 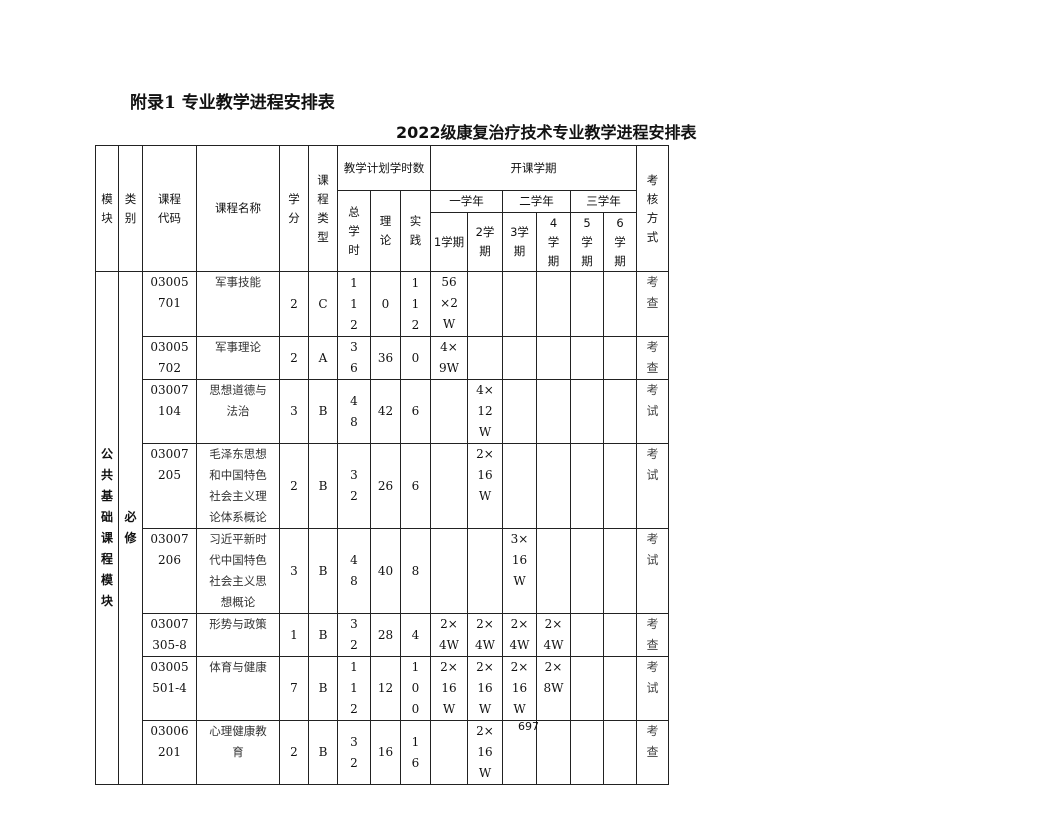 What do you see at coordinates (385, 571) in the screenshot?
I see `theory-hours: 40` at bounding box center [385, 571].